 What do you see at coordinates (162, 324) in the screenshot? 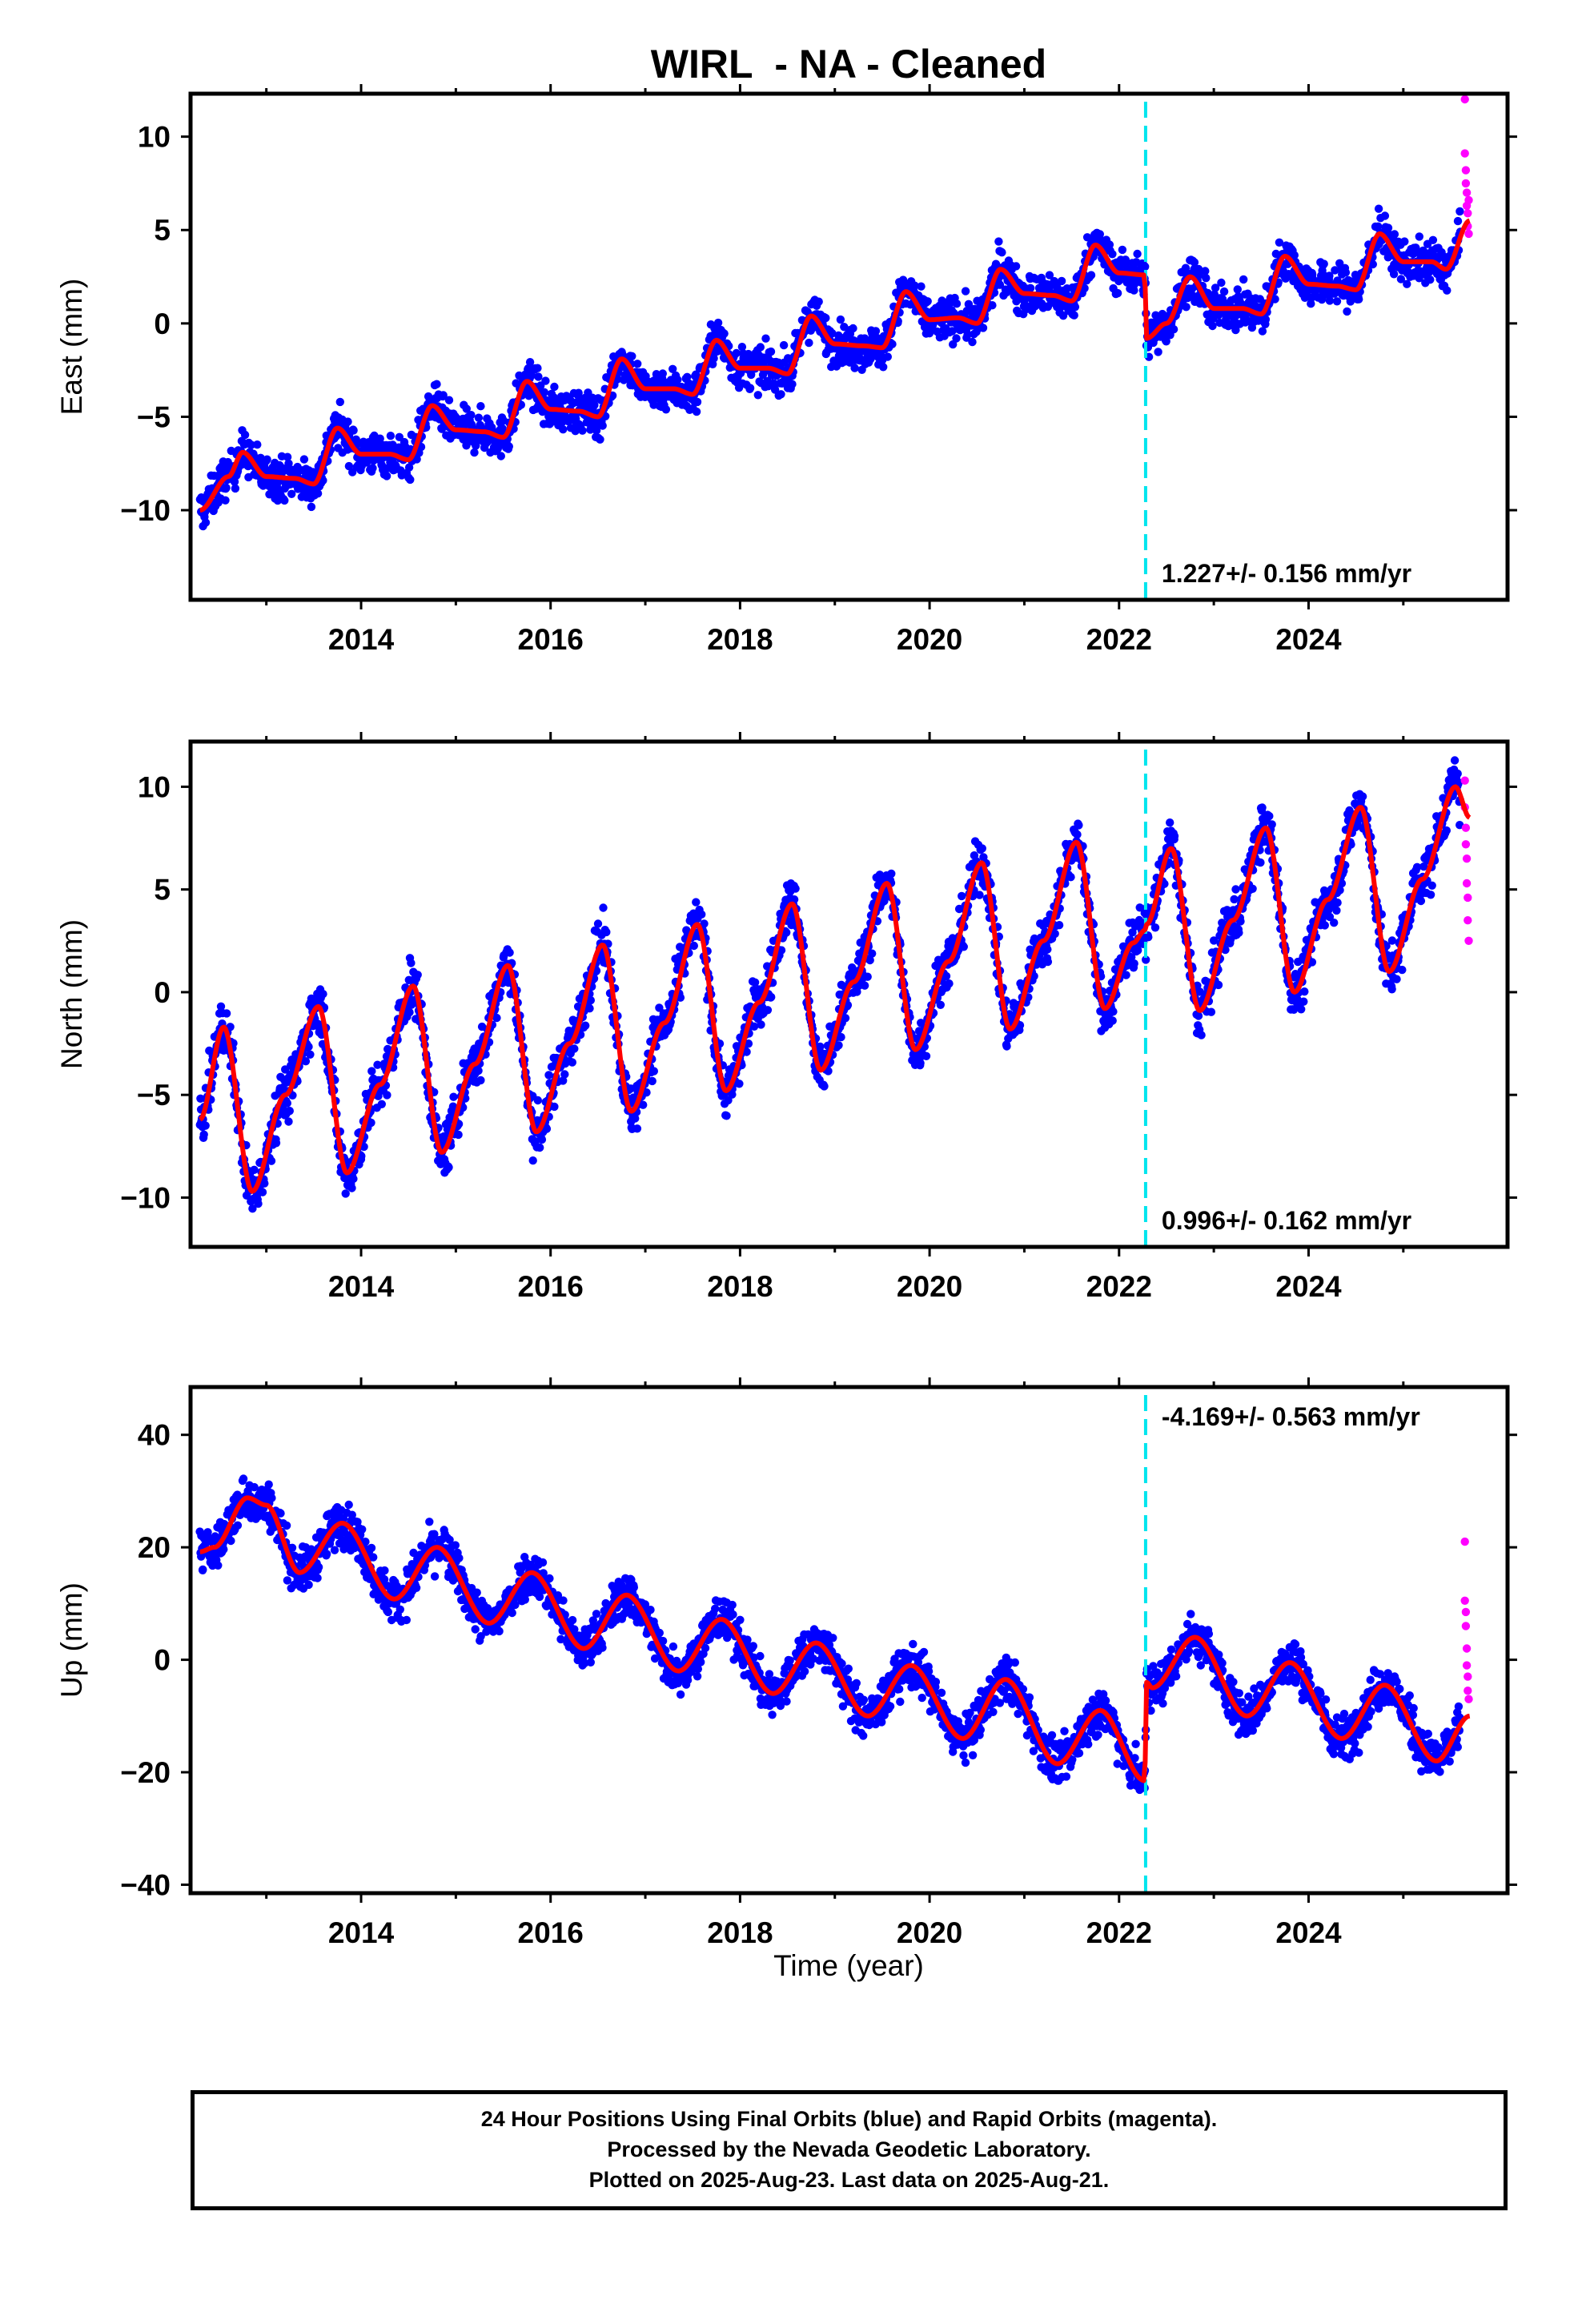
I see `y-tick-label: 0` at bounding box center [162, 324].